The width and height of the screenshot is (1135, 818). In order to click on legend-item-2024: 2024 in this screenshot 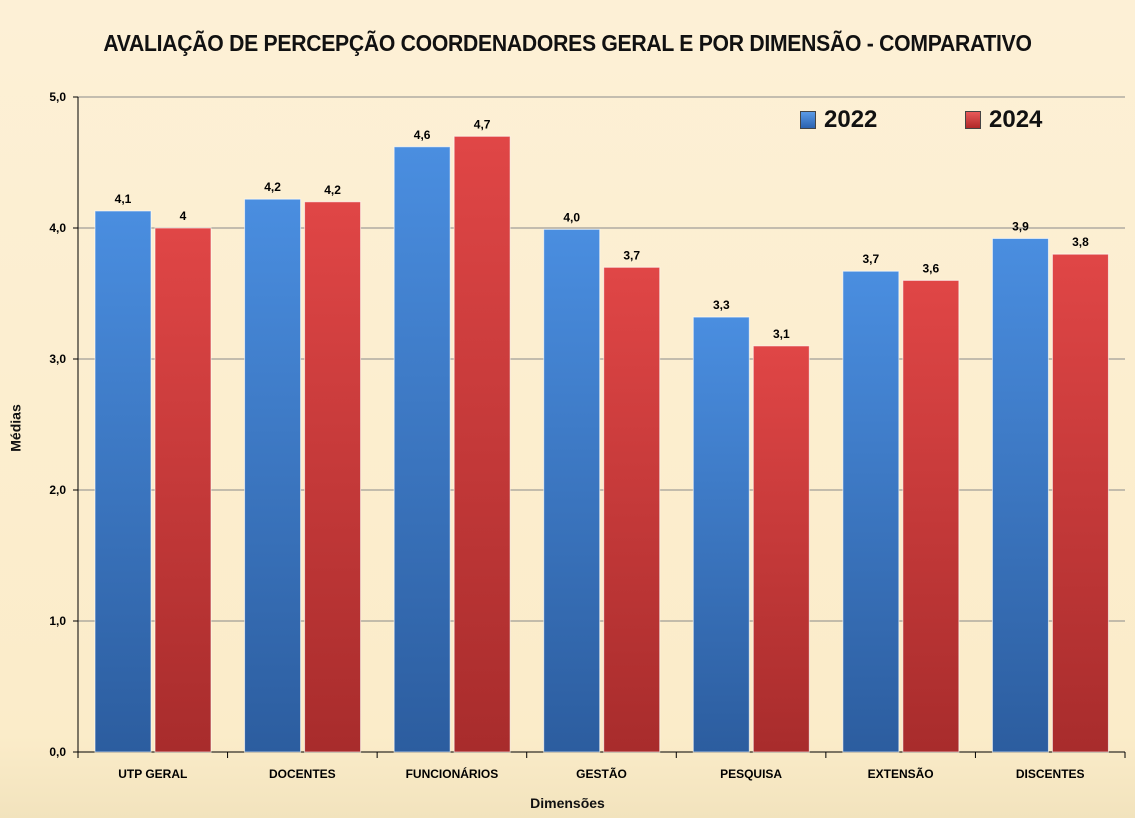, I will do `click(1003, 120)`.